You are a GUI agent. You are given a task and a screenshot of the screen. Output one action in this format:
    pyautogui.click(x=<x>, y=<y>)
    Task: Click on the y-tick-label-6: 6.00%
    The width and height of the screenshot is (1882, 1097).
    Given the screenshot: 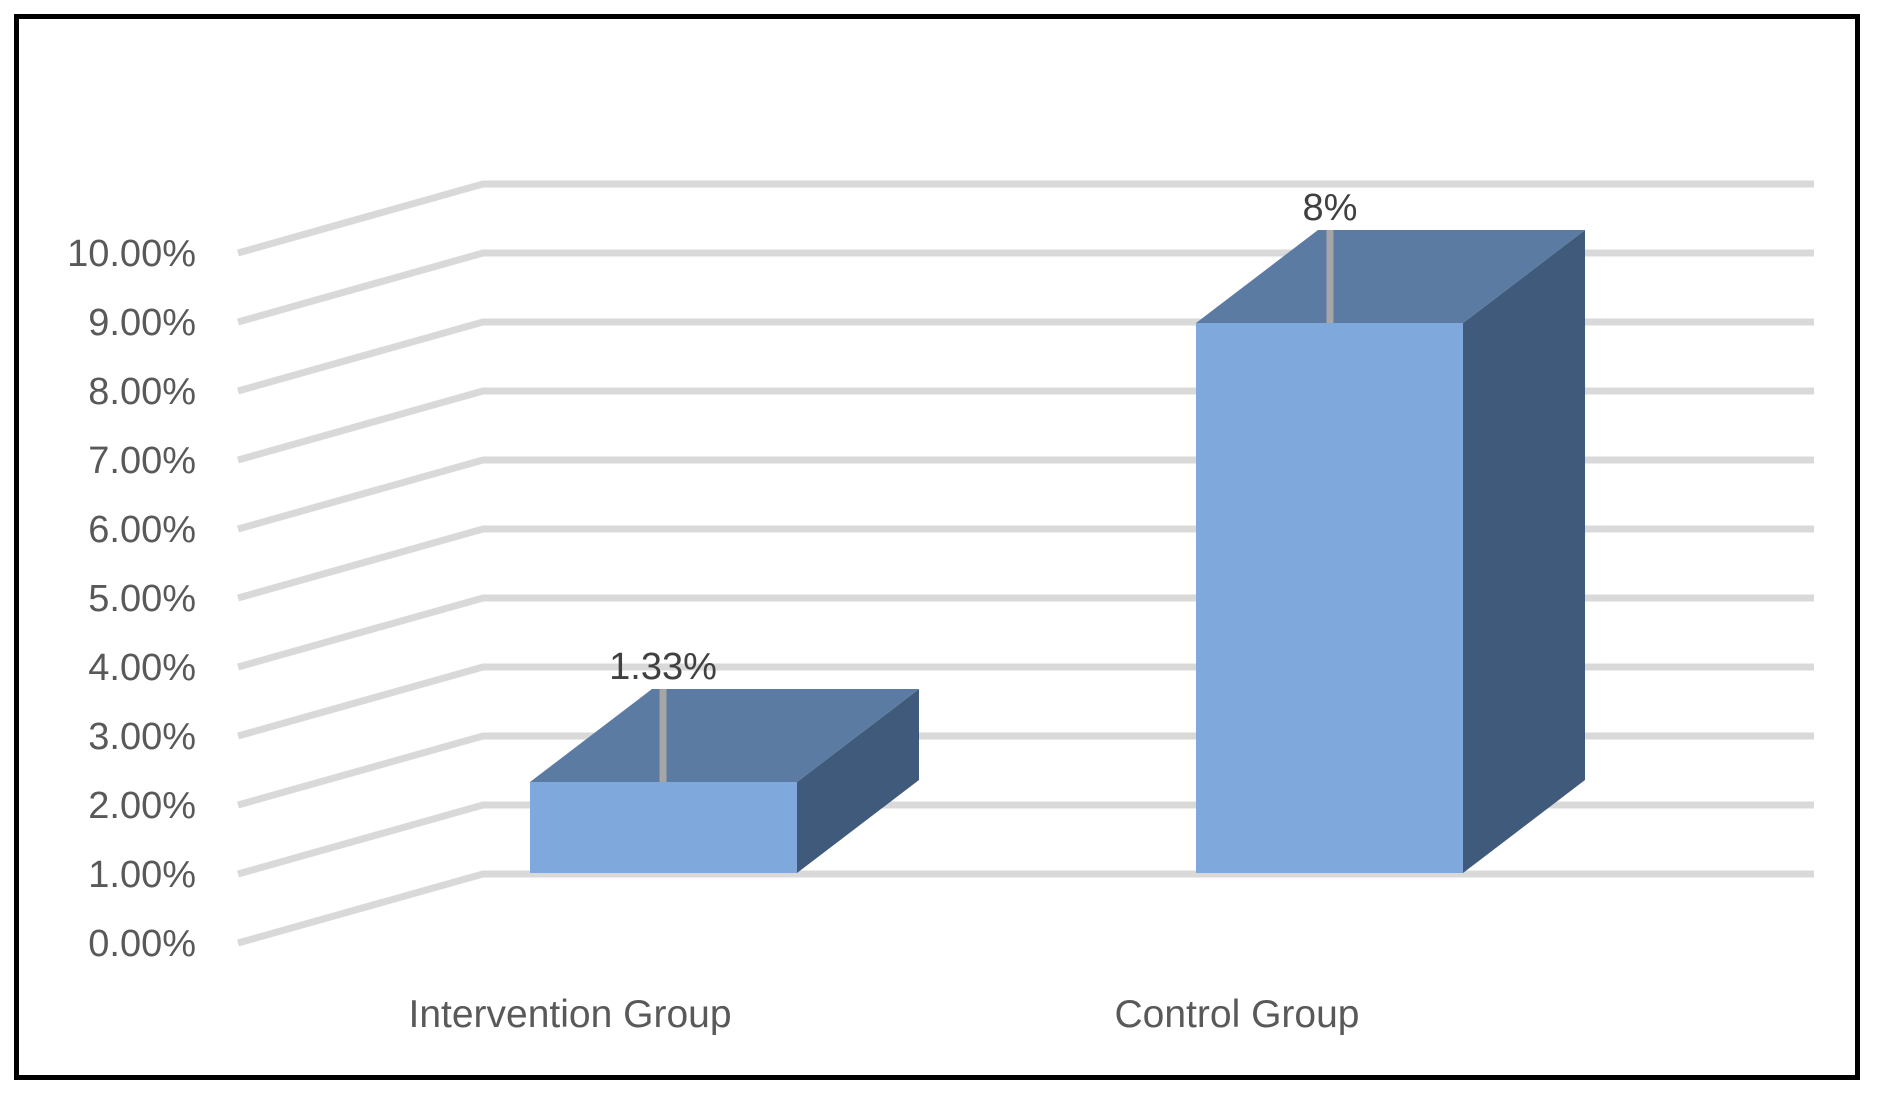 What is the action you would take?
    pyautogui.click(x=142, y=530)
    